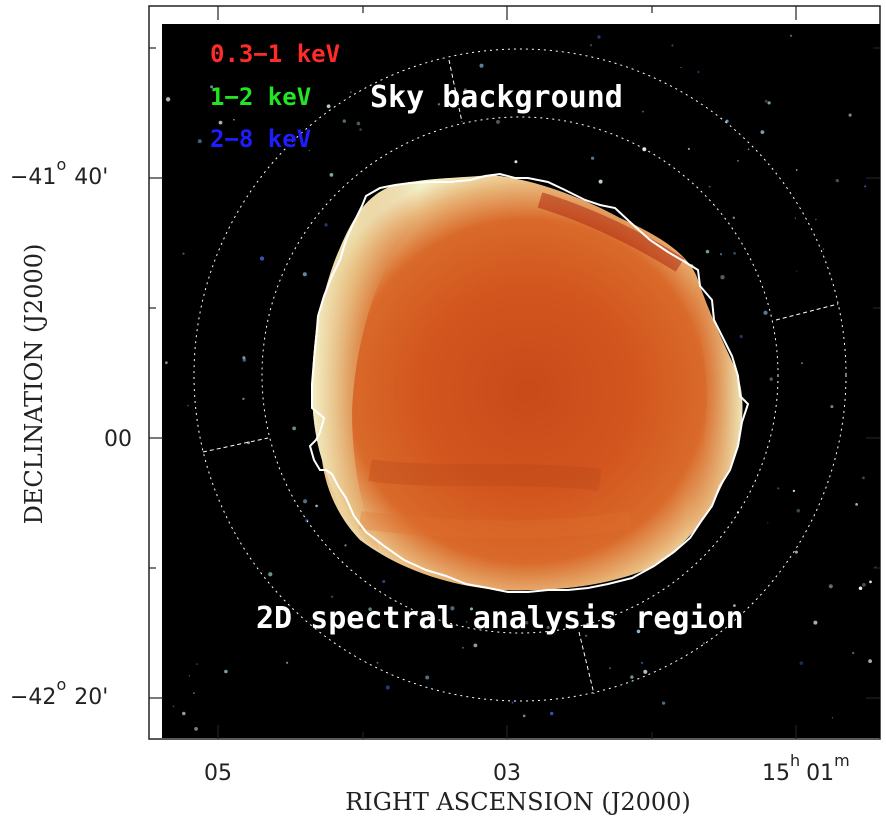 Image resolution: width=886 pixels, height=818 pixels. I want to click on legend-item-medium: 1−2 keV, so click(260, 97).